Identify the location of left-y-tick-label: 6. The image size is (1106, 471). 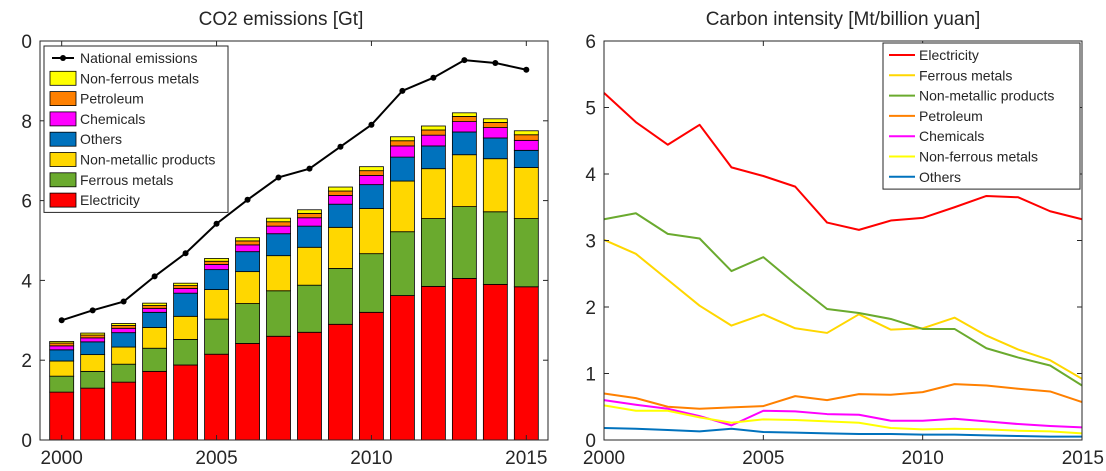
(26, 202).